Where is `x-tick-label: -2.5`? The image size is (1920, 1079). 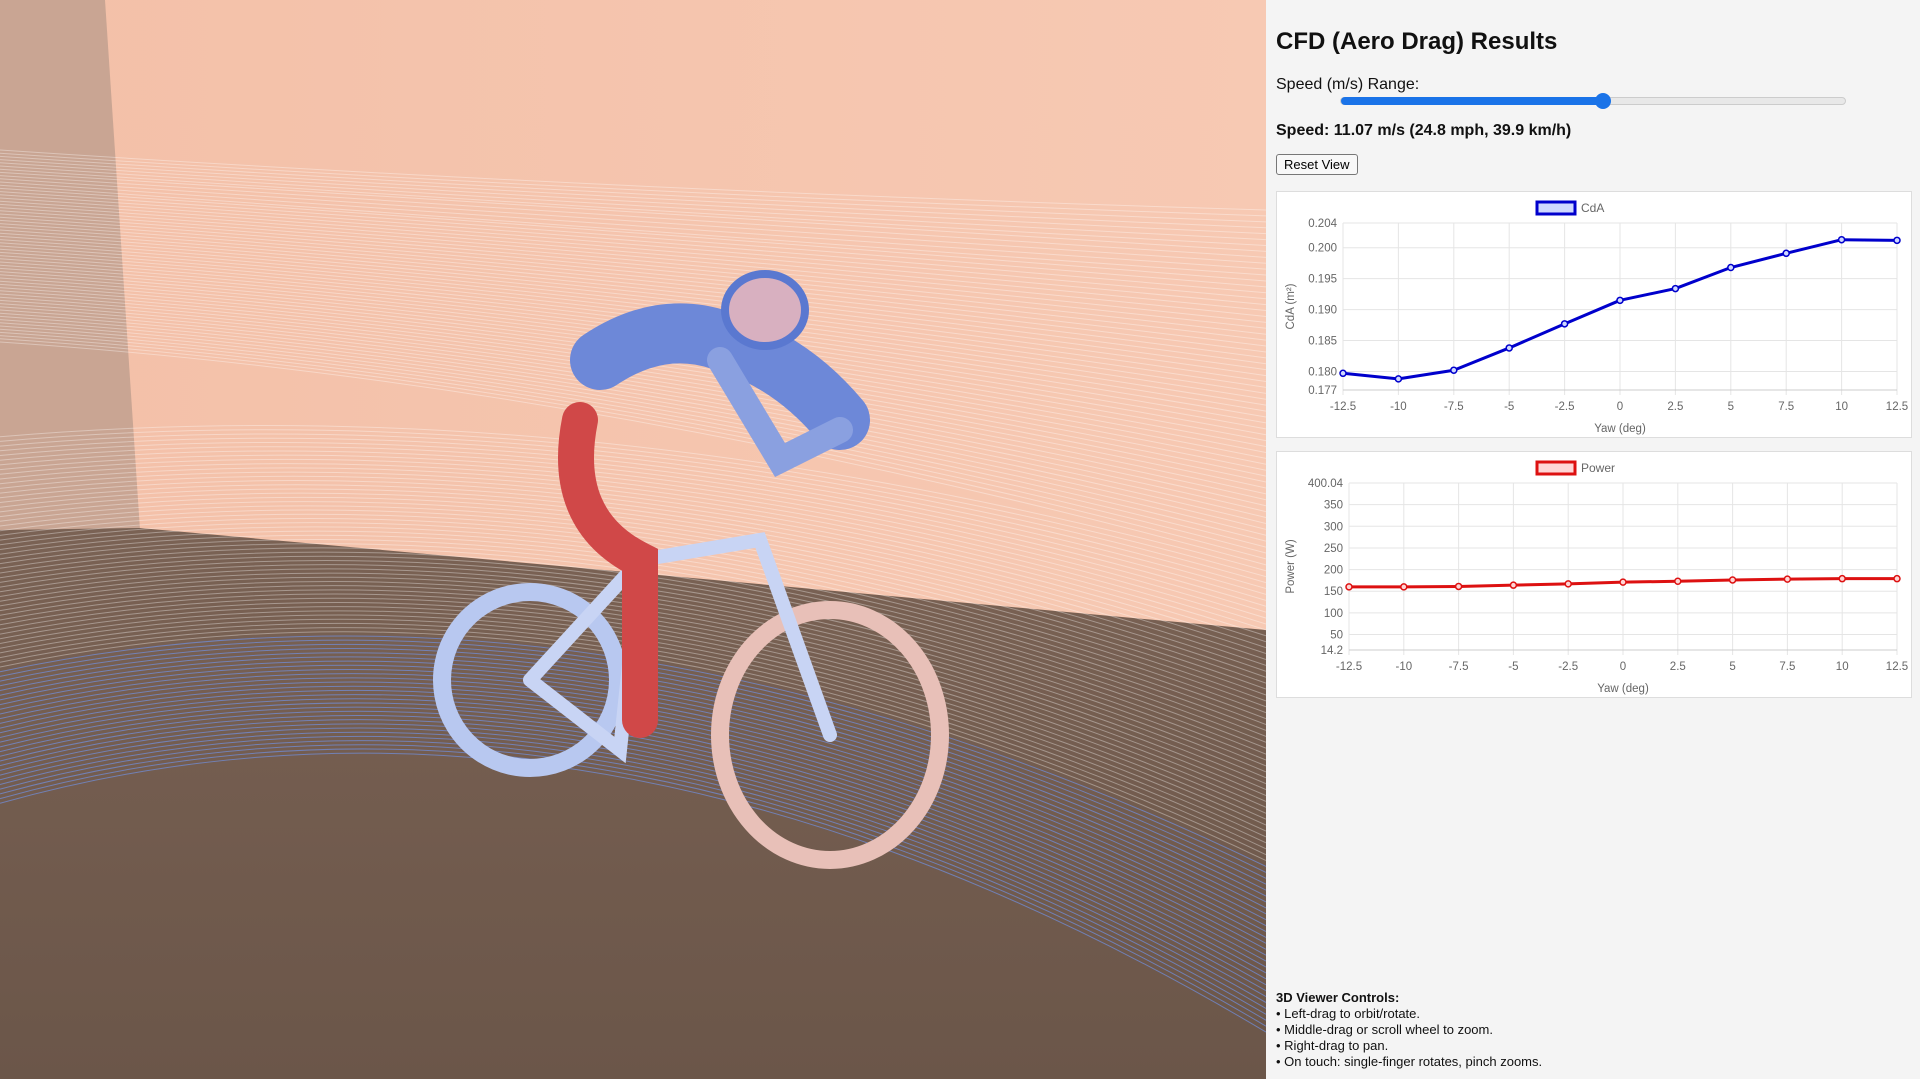 x-tick-label: -2.5 is located at coordinates (1568, 667).